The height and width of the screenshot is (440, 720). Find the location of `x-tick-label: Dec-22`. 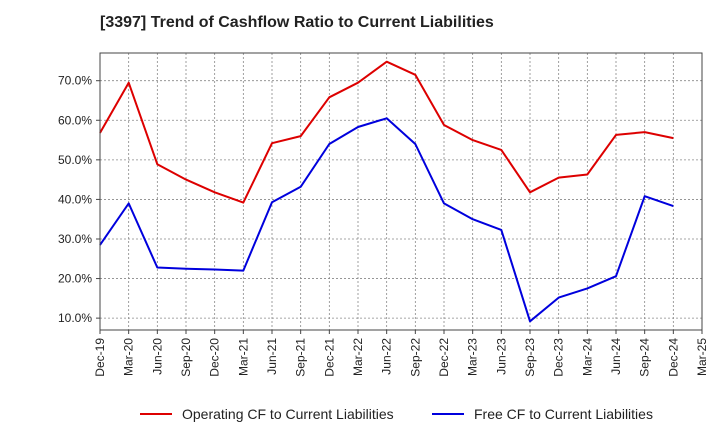

x-tick-label: Dec-22 is located at coordinates (444, 357).